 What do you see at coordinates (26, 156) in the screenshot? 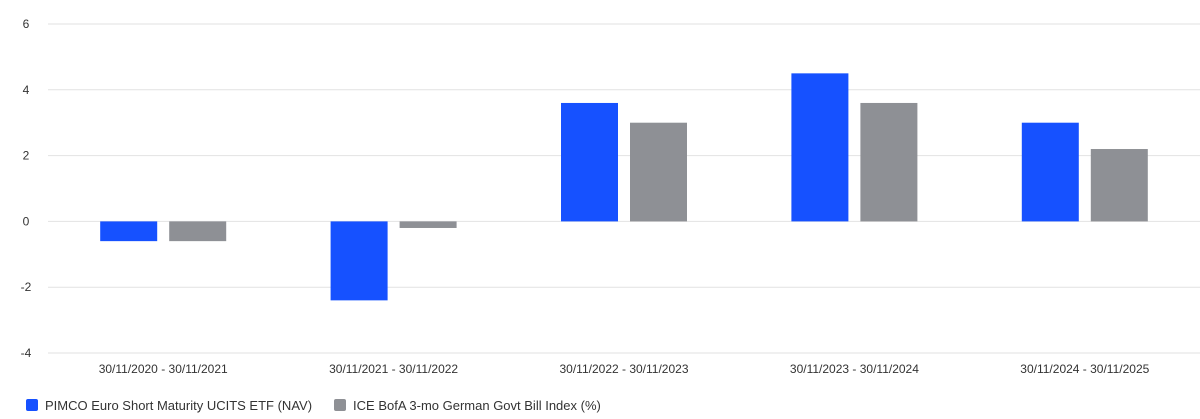
I see `y-tick-label: 2` at bounding box center [26, 156].